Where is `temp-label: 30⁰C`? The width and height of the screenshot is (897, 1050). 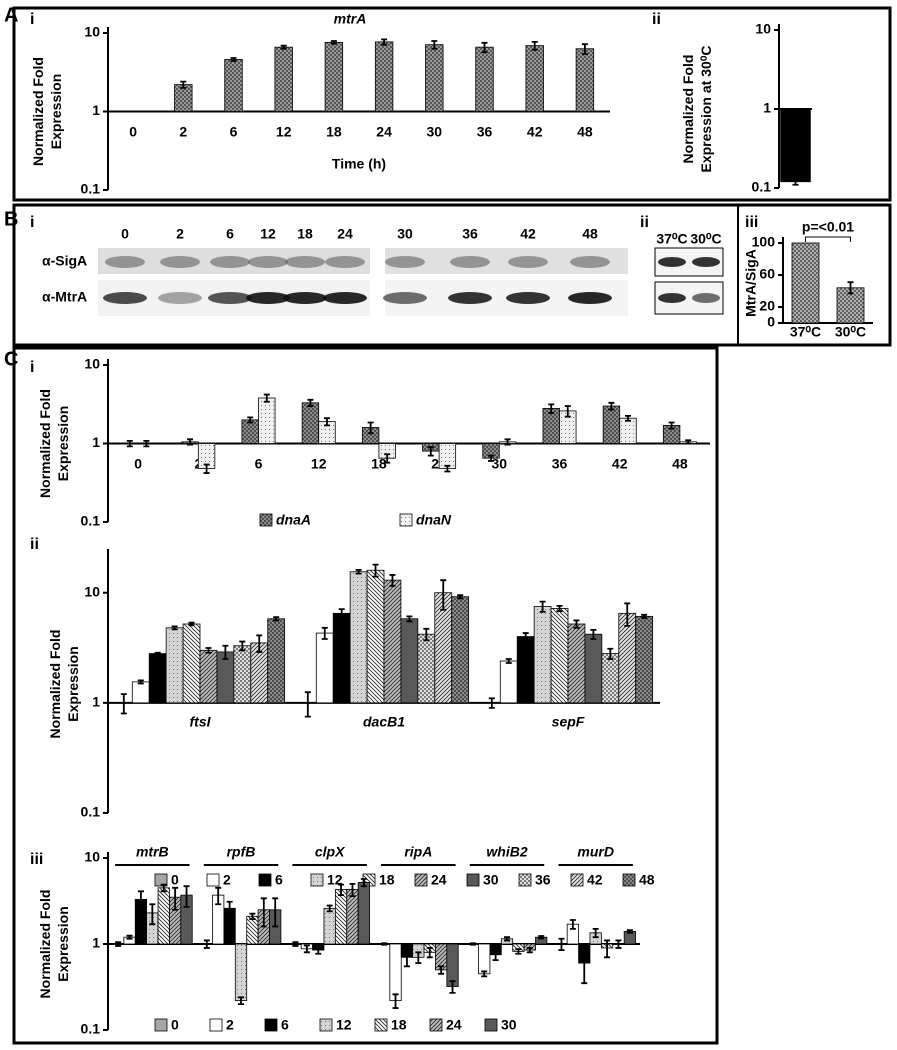
temp-label: 30⁰C is located at coordinates (705, 239).